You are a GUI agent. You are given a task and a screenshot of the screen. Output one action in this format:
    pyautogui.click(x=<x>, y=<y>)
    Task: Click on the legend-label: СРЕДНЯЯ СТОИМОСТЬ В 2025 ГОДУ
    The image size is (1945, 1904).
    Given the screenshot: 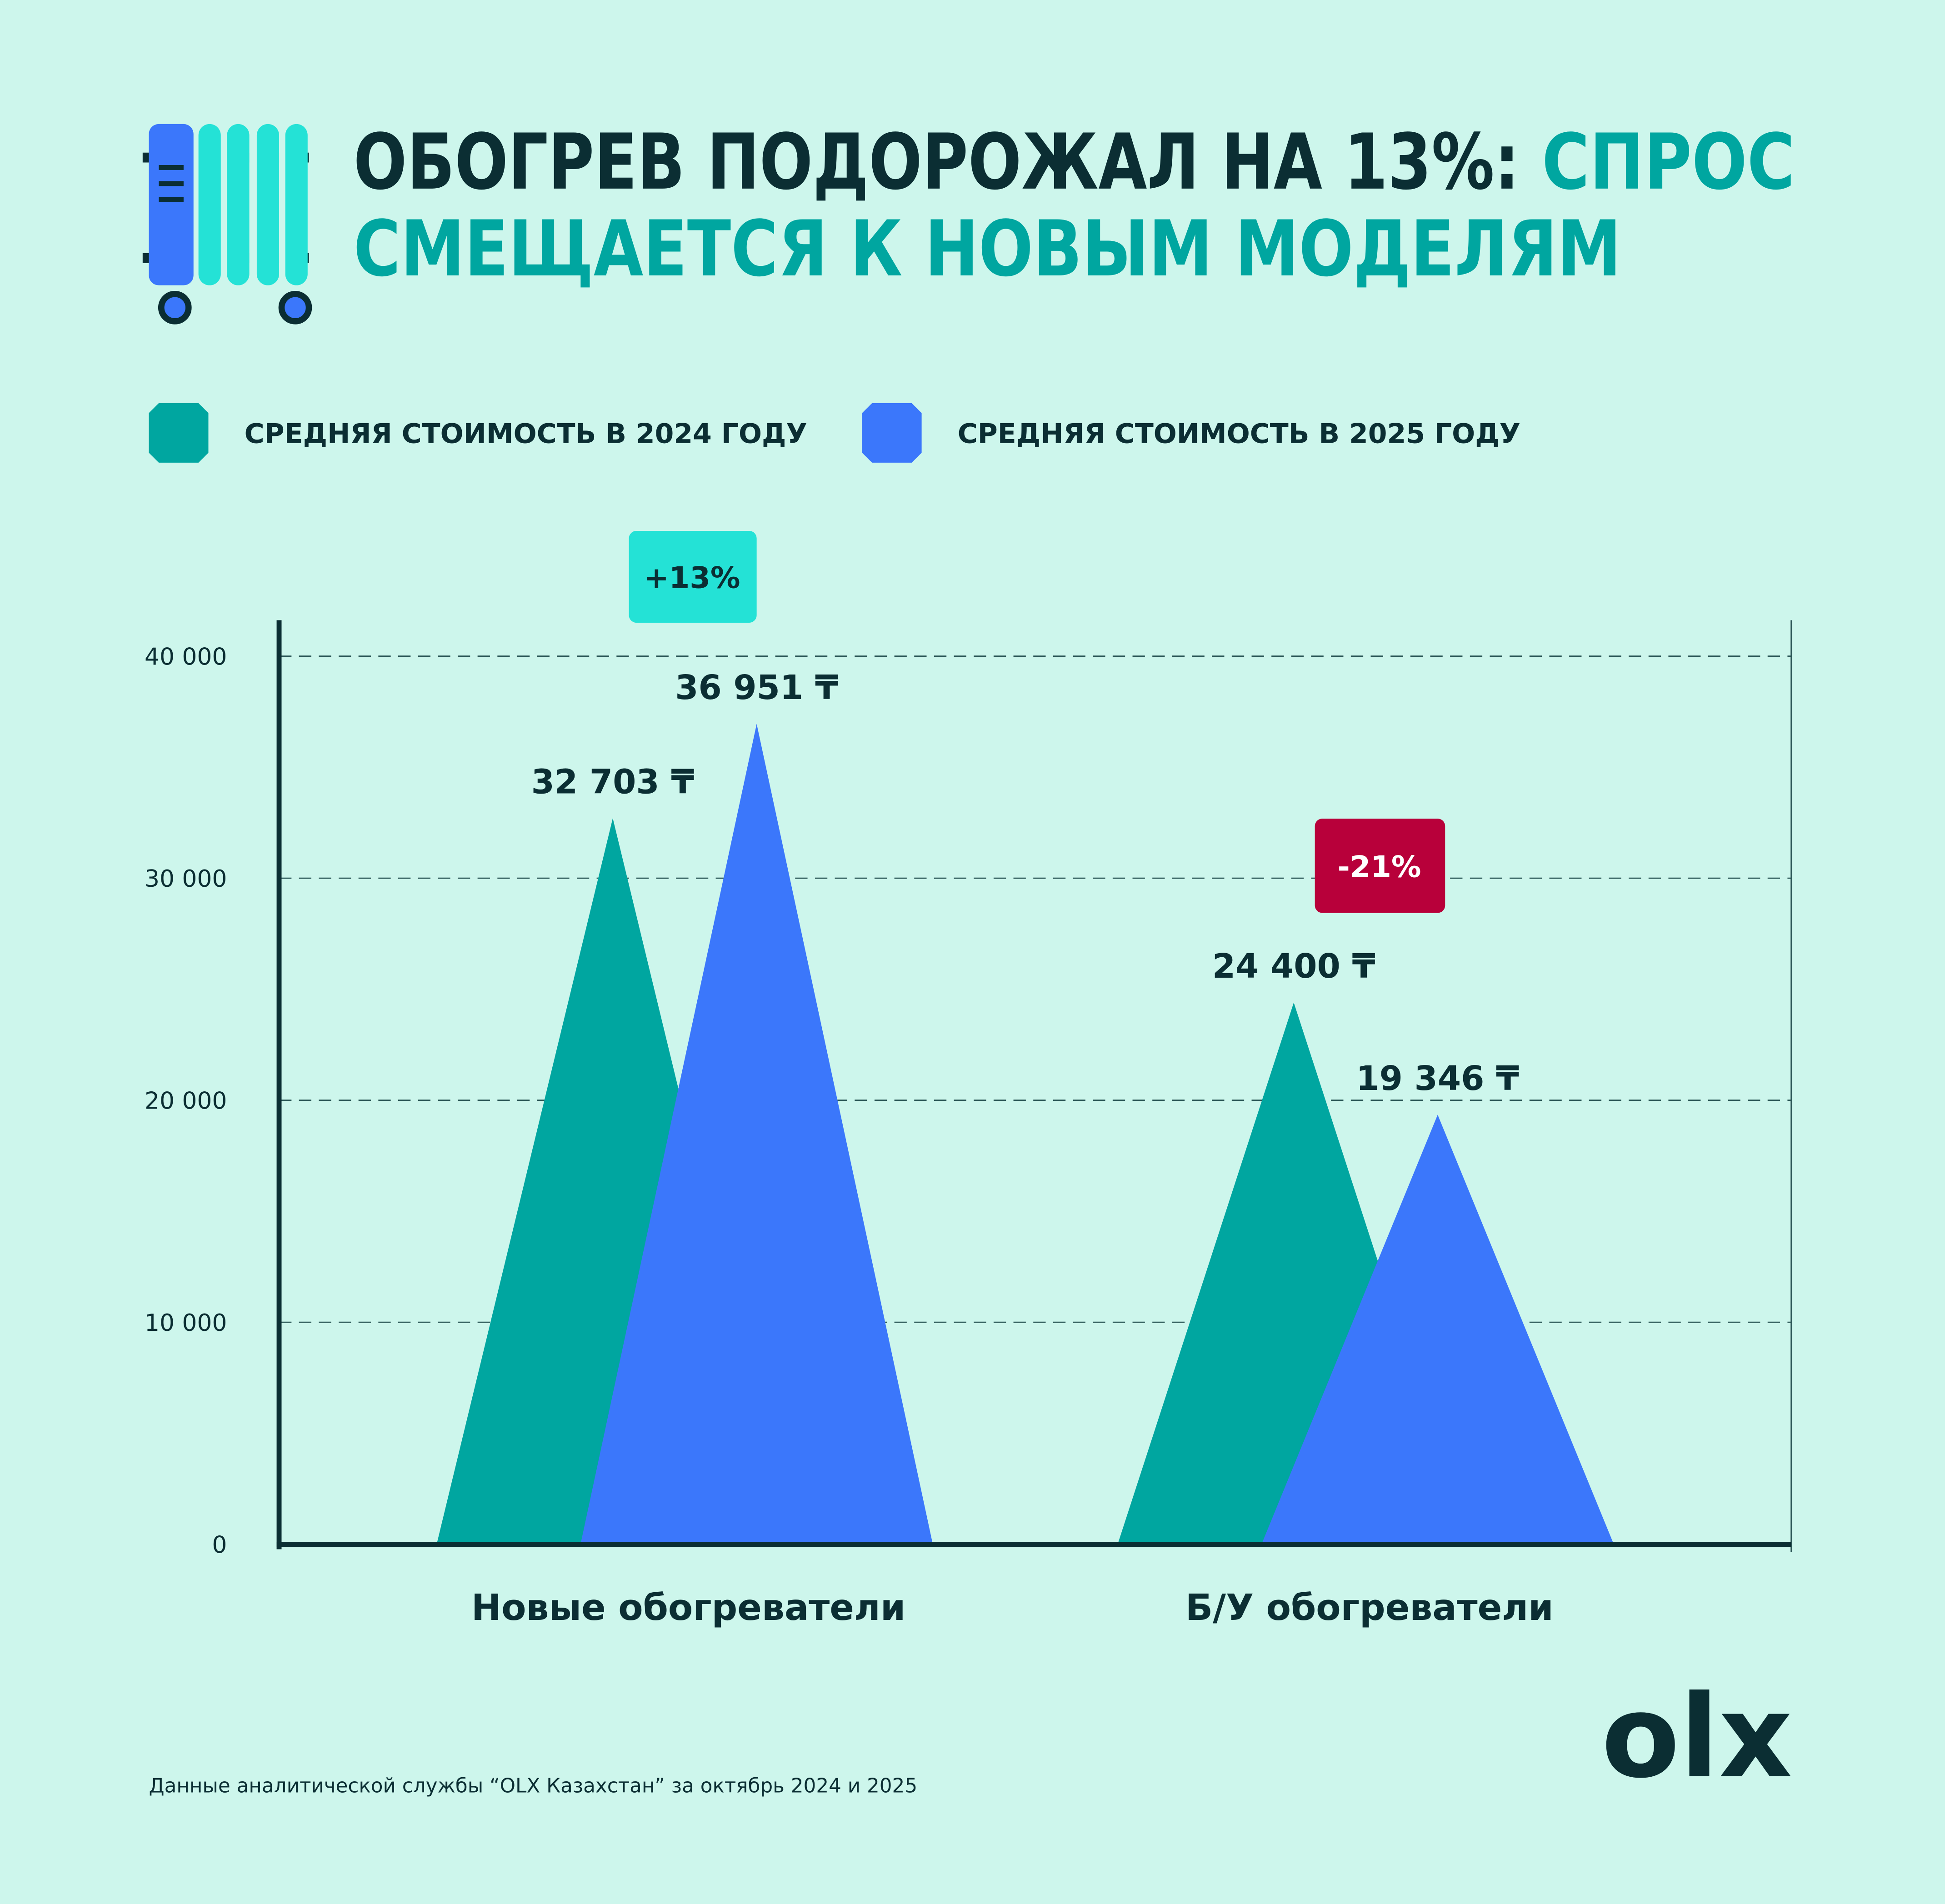 What is the action you would take?
    pyautogui.click(x=1239, y=434)
    